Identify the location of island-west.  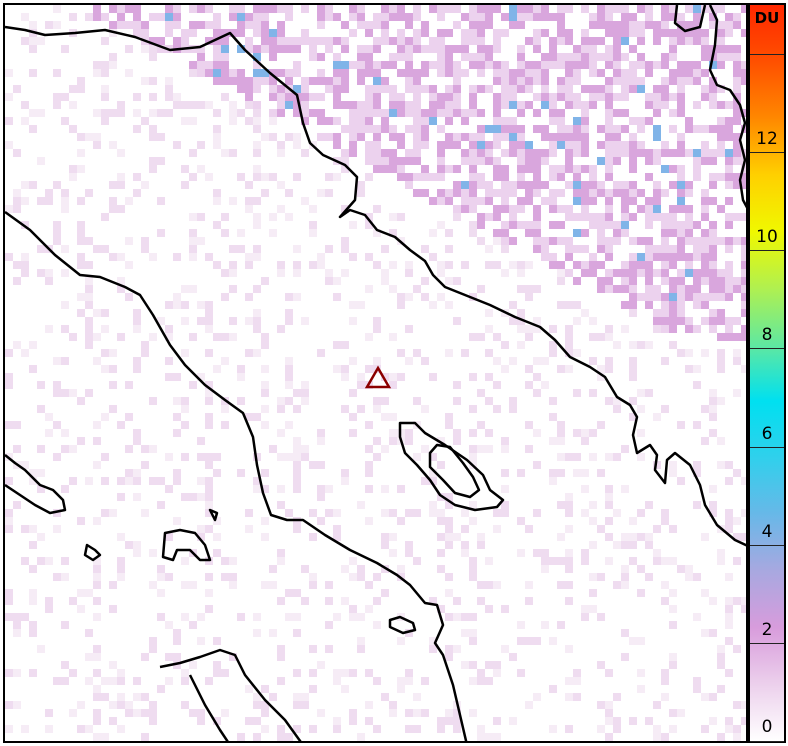
(36, 484).